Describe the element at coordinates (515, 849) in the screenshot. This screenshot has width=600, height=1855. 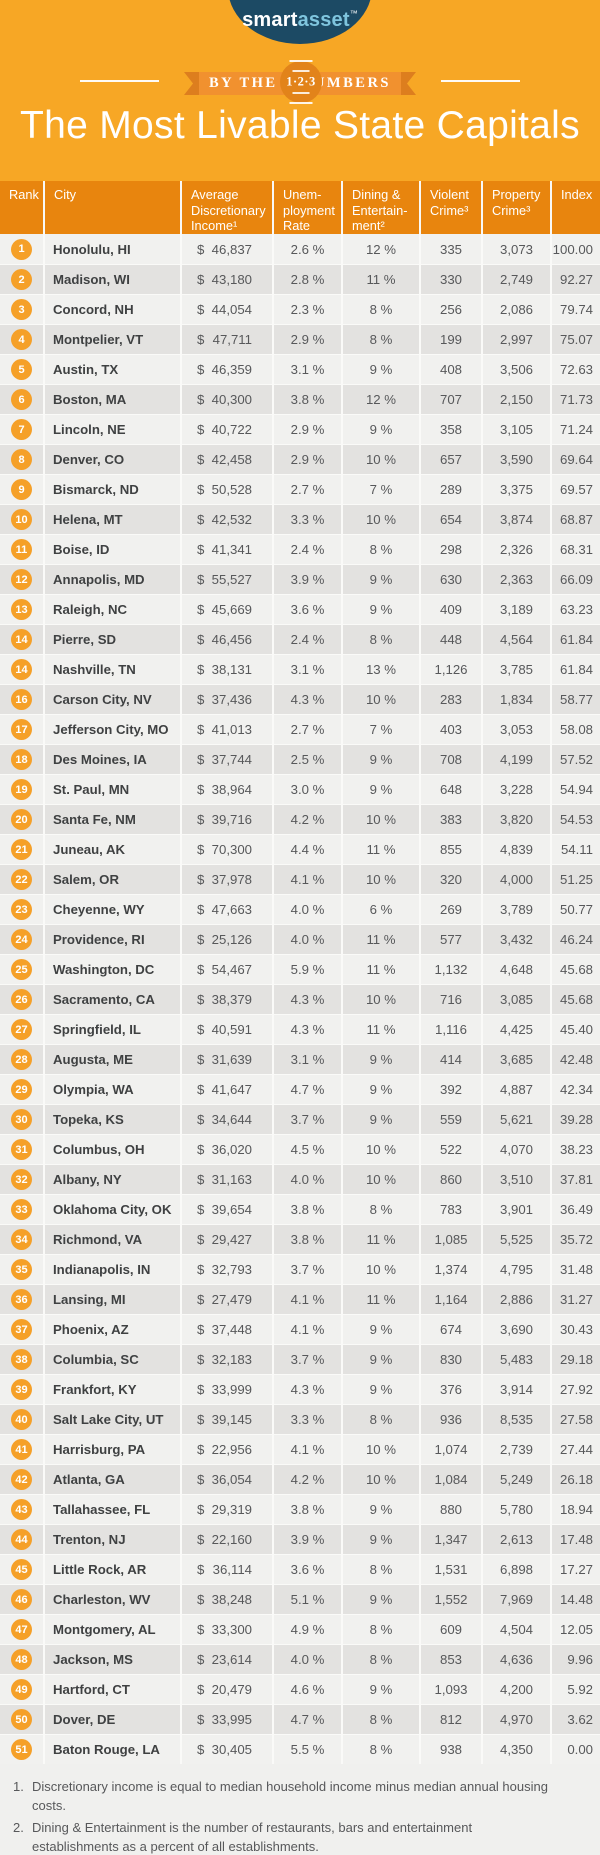
I see `cell-property: 4,839` at that location.